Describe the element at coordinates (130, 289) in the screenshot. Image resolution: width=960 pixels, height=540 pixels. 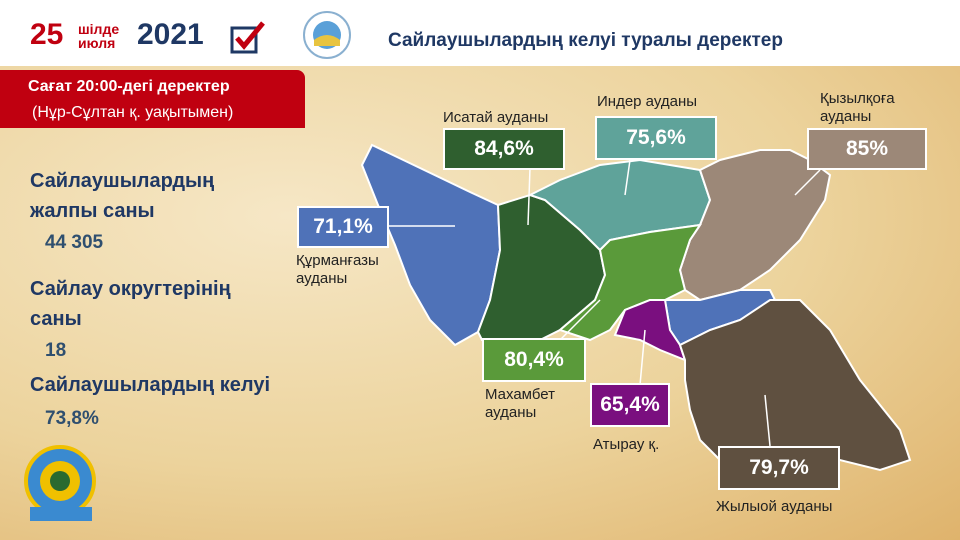
I see `stat-label: Сайлау округтерінің` at that location.